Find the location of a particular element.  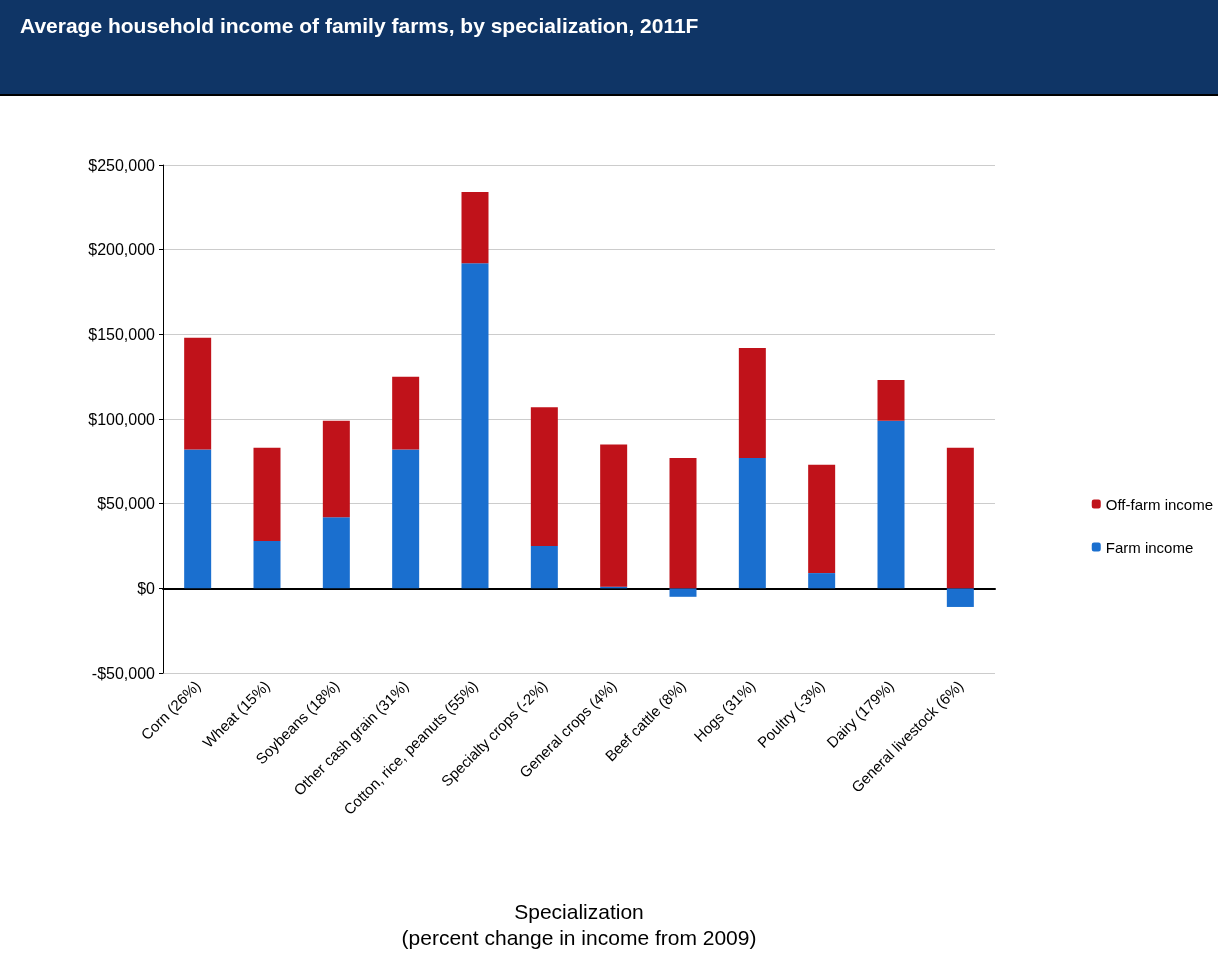

y-tick-label: $150,000 is located at coordinates (122, 334).